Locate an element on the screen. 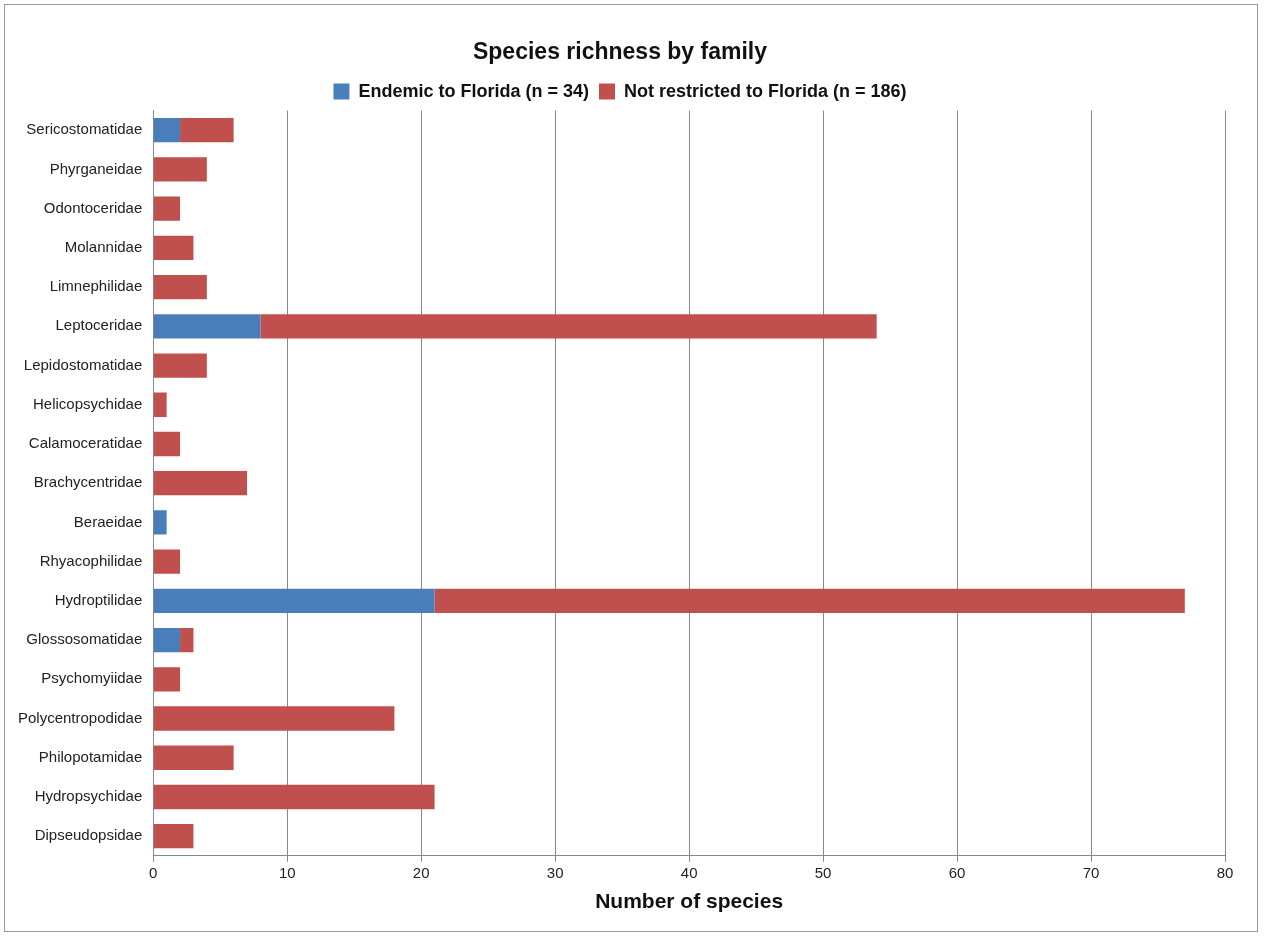 The width and height of the screenshot is (1264, 938). x-tick-label: 0 is located at coordinates (153, 872).